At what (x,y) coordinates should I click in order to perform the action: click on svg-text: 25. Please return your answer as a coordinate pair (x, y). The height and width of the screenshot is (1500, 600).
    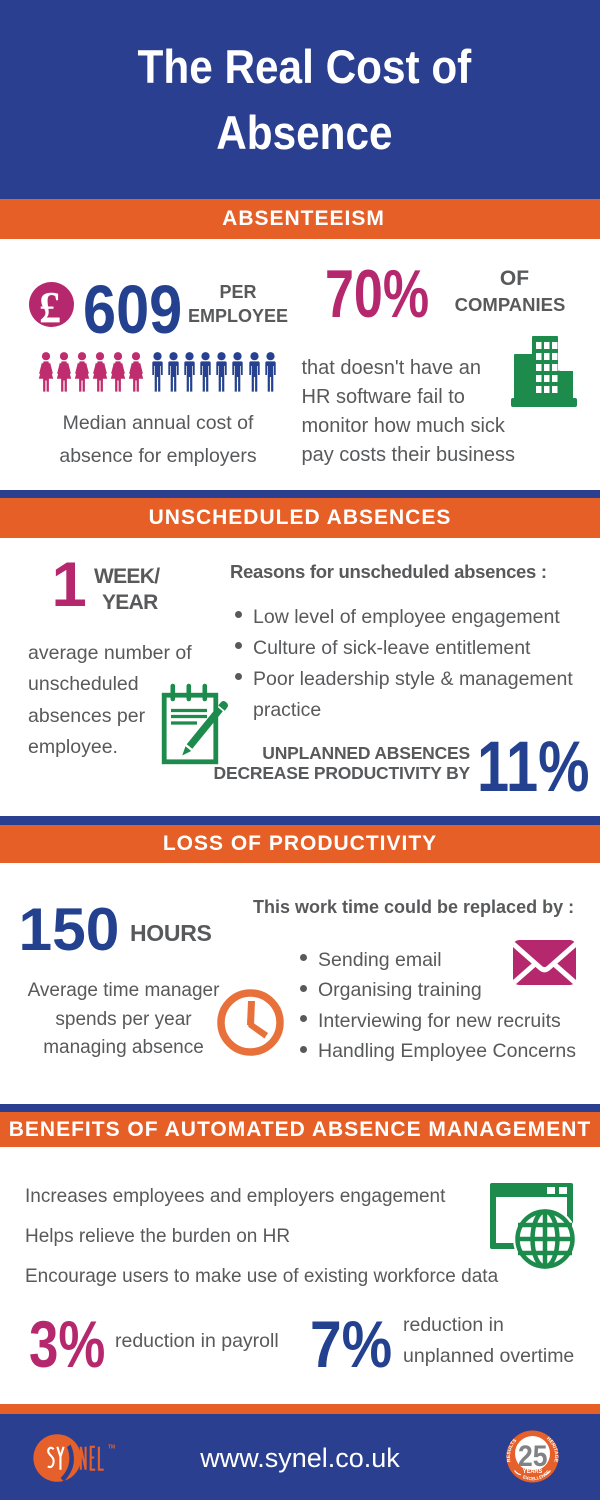
    Looking at the image, I should click on (533, 1456).